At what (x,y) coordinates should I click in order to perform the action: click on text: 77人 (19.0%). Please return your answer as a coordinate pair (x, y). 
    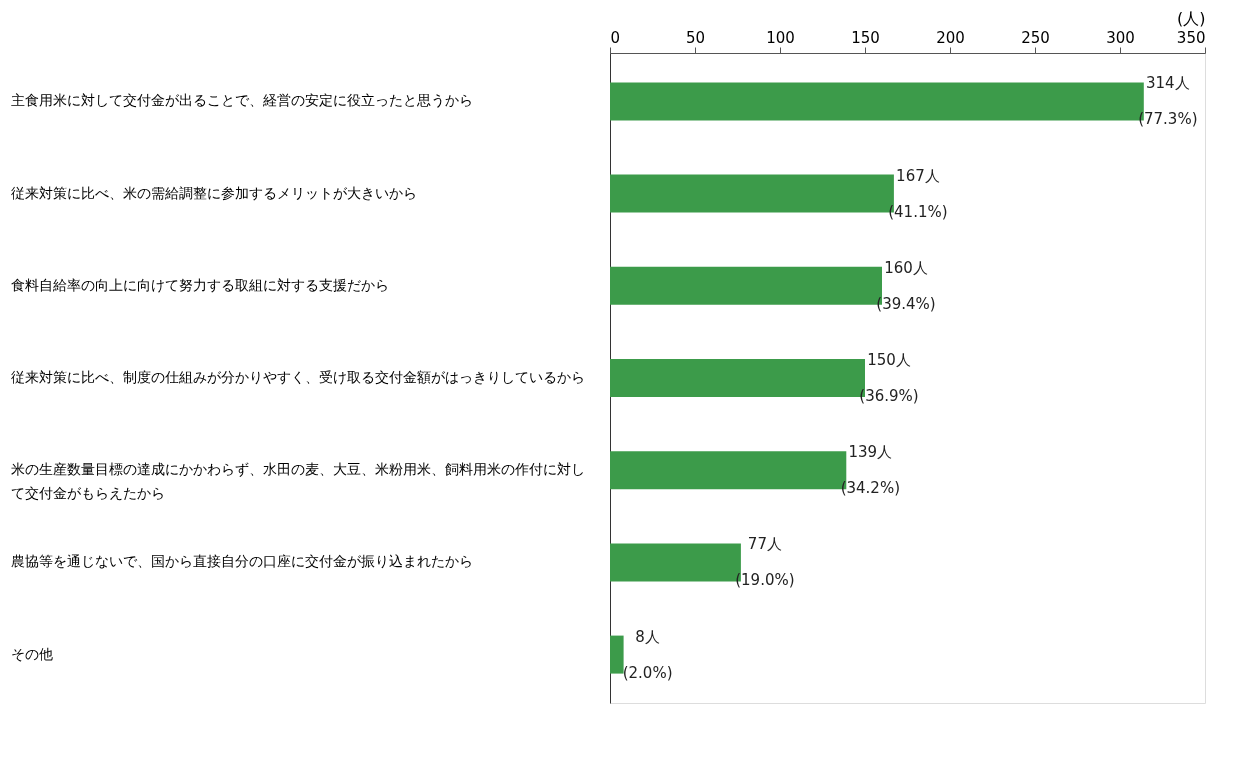
    Looking at the image, I should click on (765, 562).